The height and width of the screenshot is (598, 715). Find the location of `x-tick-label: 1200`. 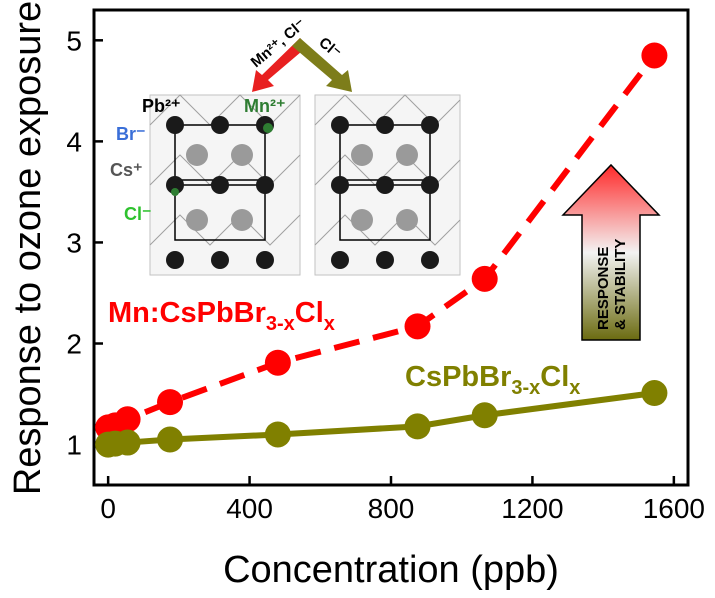

x-tick-label: 1200 is located at coordinates (532, 508).